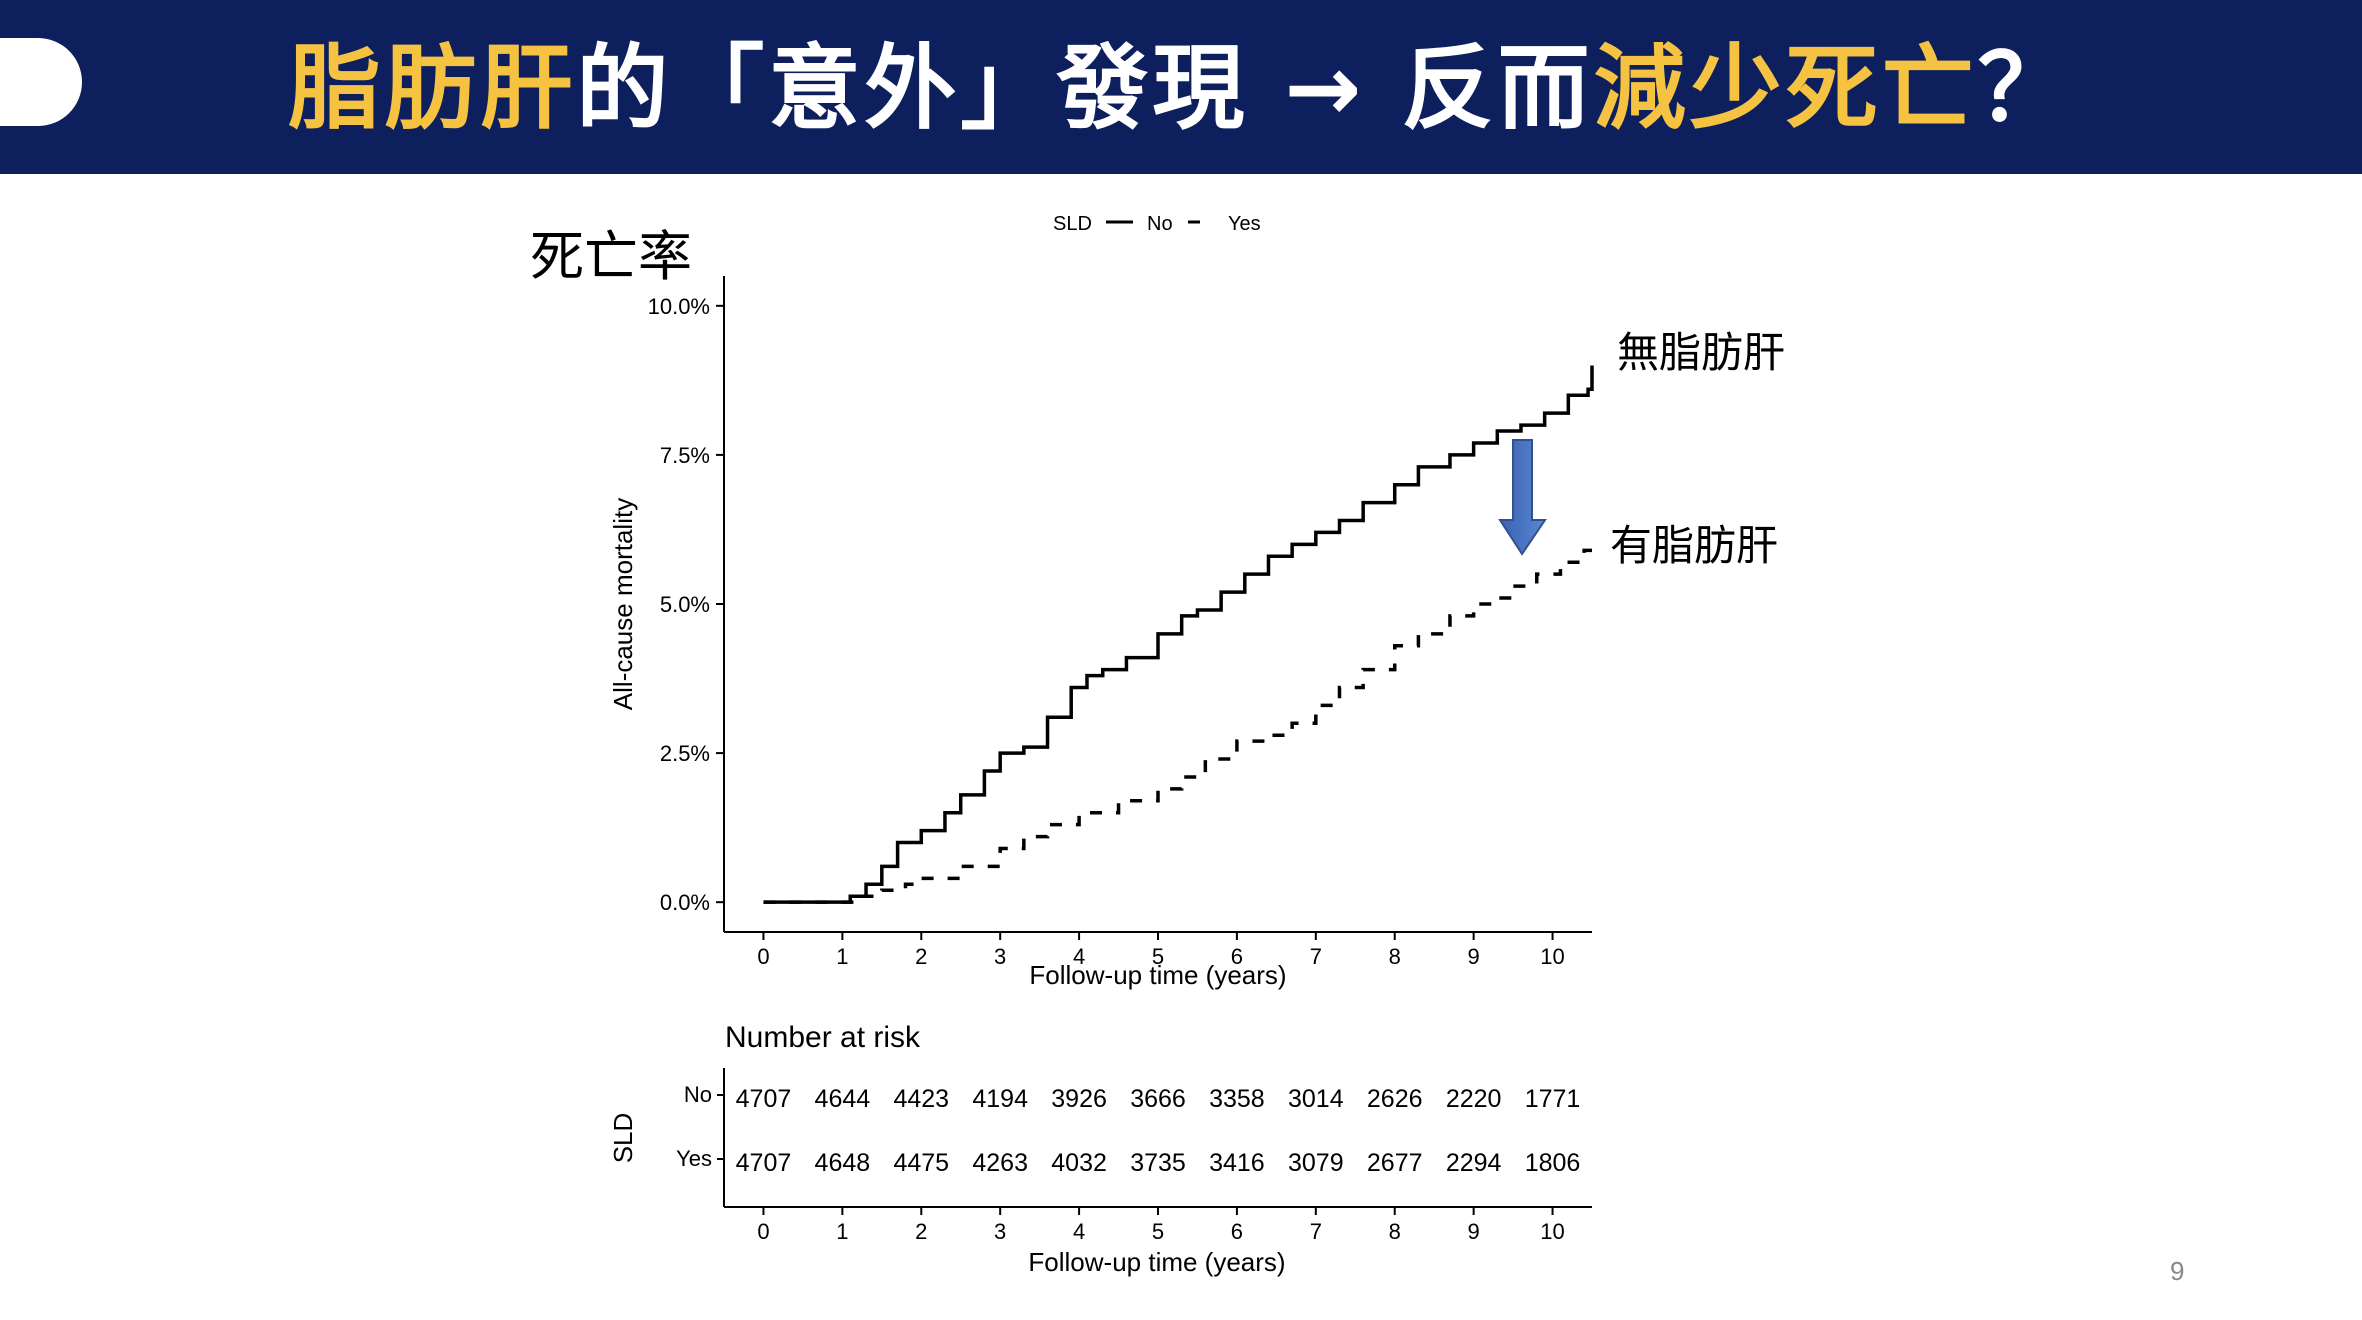  I want to click on x-ticks: 0 1 2 3 4 5 6 7 8 9 10, so click(1161, 950).